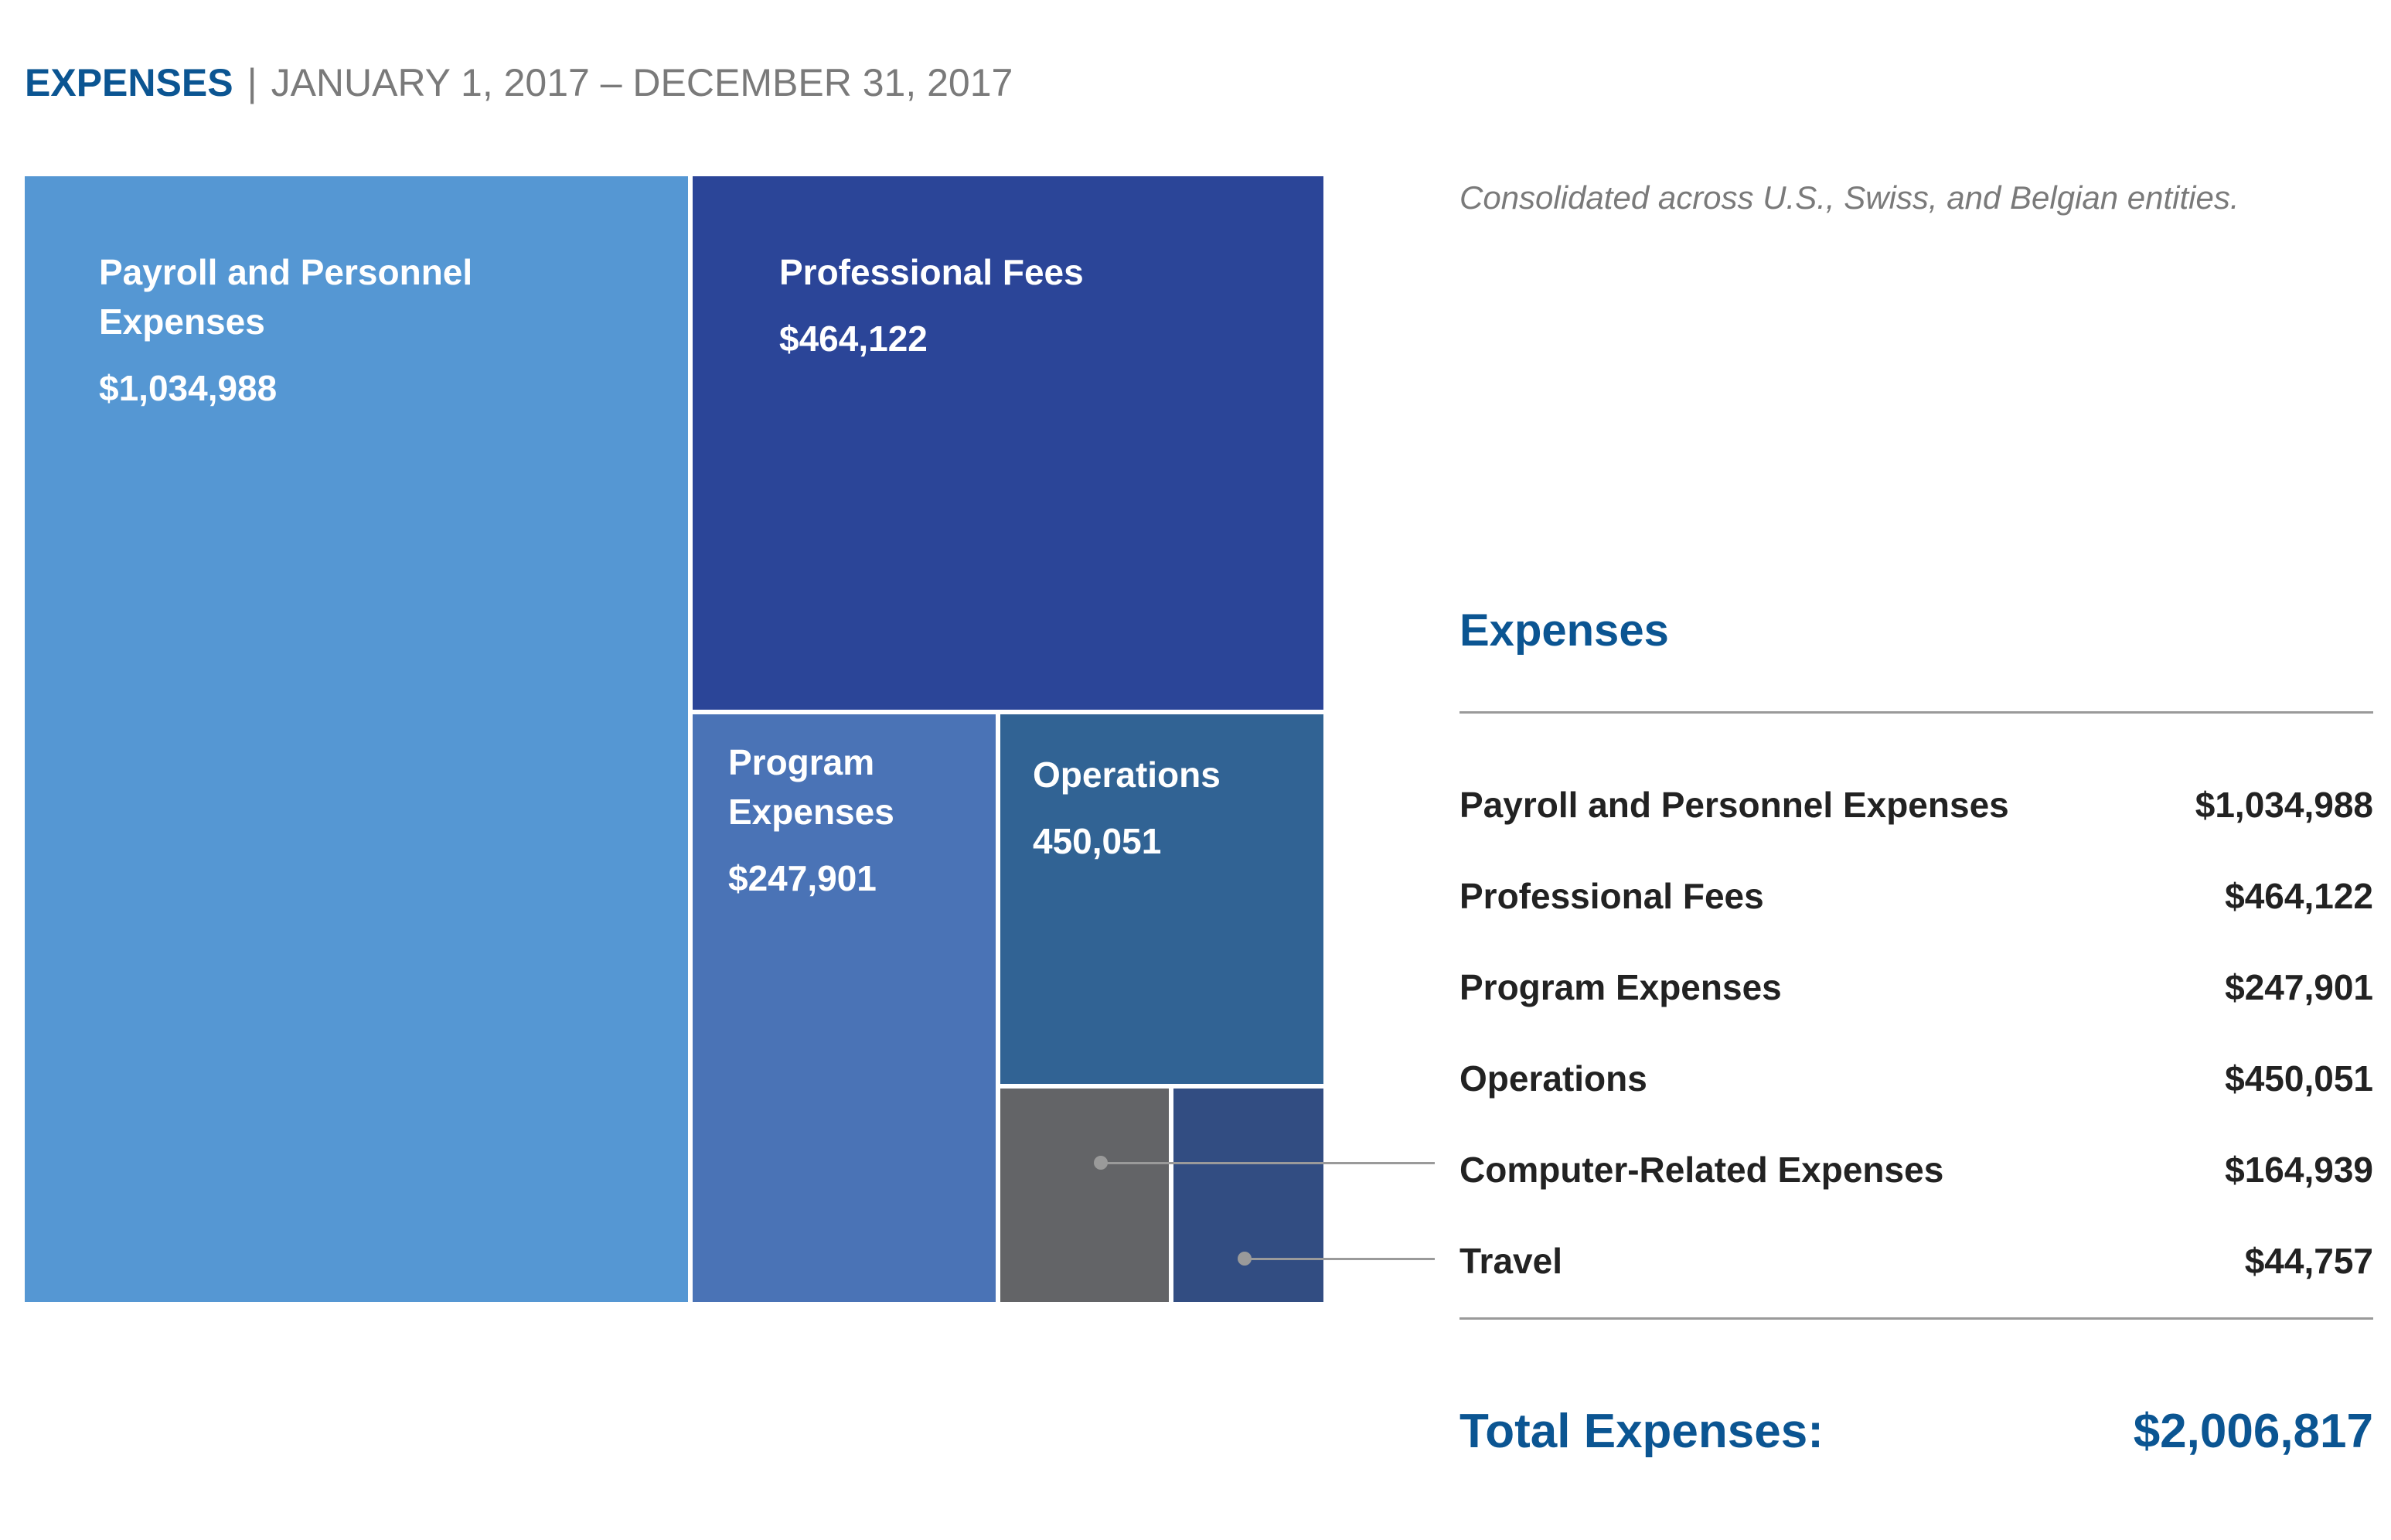 This screenshot has height=1540, width=2391. What do you see at coordinates (1097, 841) in the screenshot?
I see `tile-value: 450,051` at bounding box center [1097, 841].